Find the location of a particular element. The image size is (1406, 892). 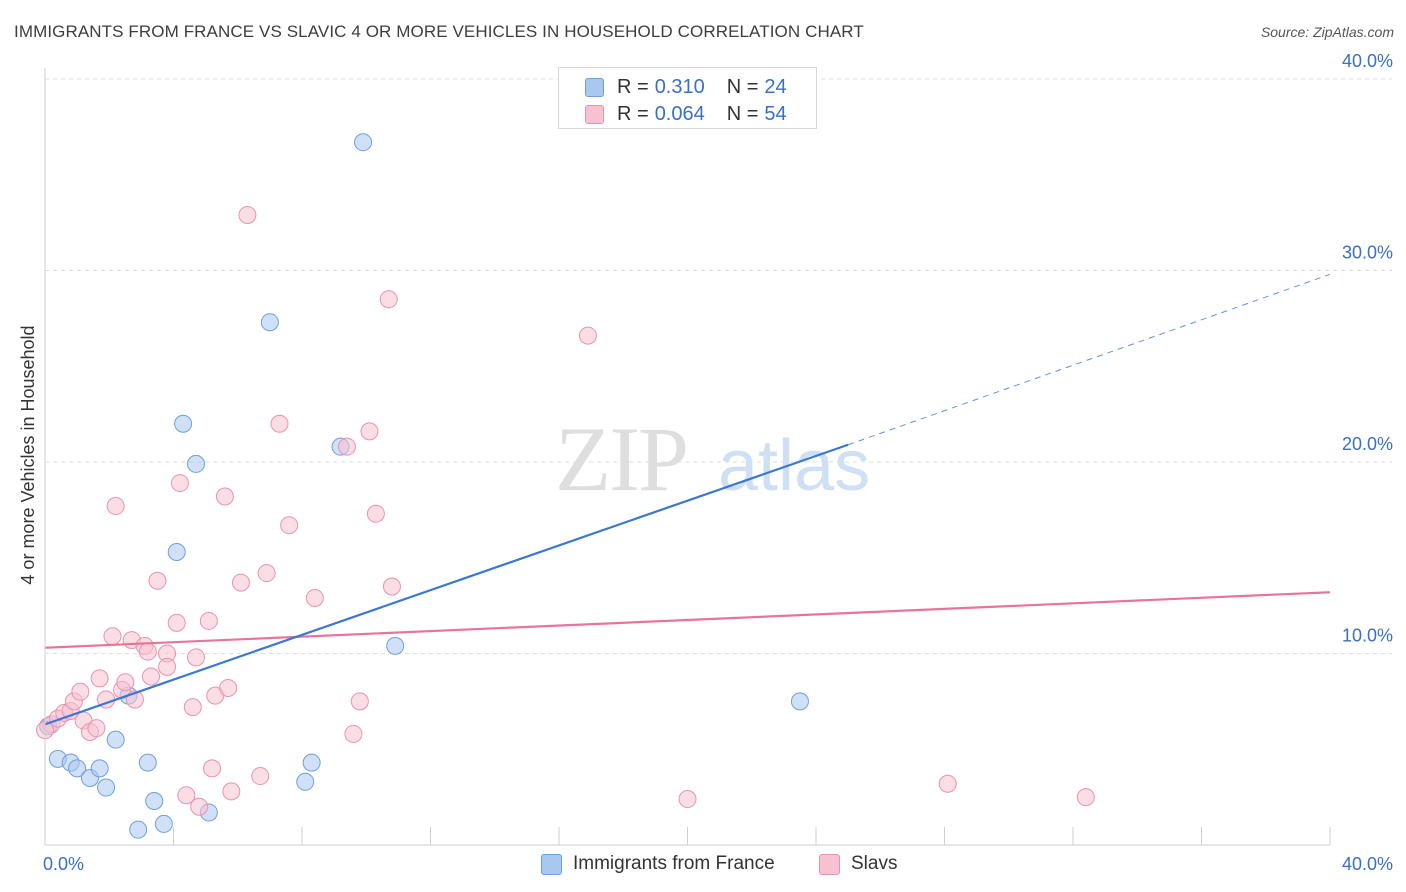

legend-n-value: 24 is located at coordinates (775, 86).